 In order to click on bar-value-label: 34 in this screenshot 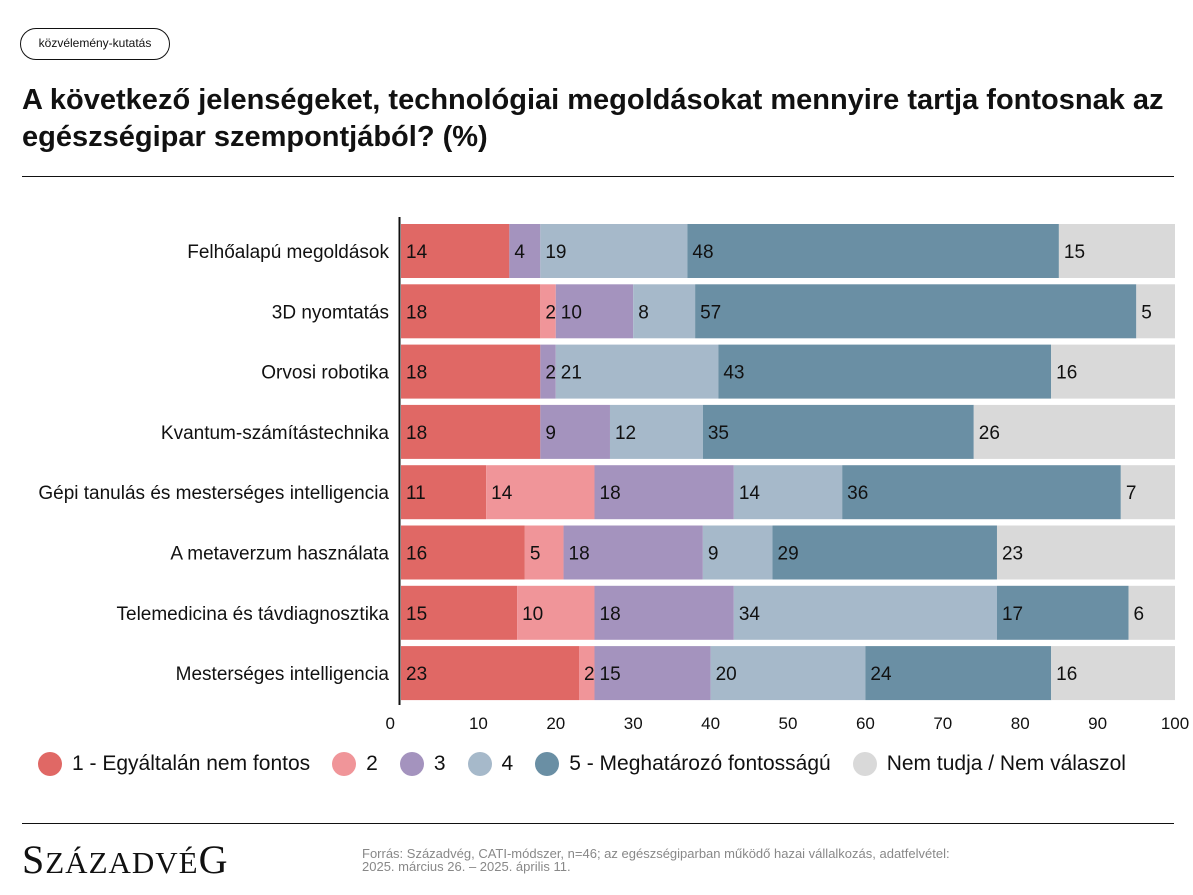, I will do `click(750, 614)`.